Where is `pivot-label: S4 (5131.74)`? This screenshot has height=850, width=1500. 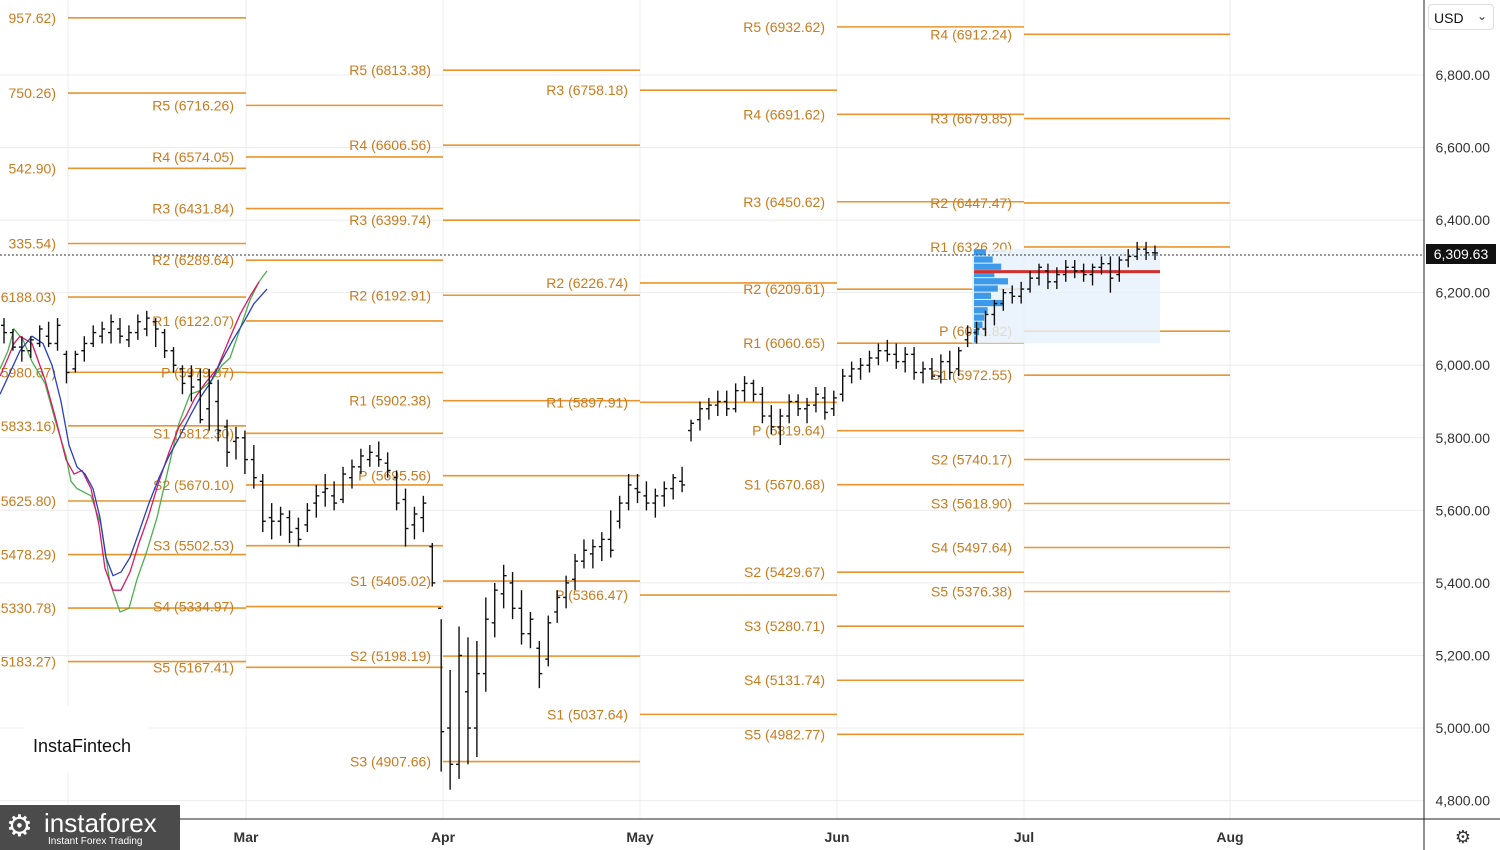
pivot-label: S4 (5131.74) is located at coordinates (784, 680).